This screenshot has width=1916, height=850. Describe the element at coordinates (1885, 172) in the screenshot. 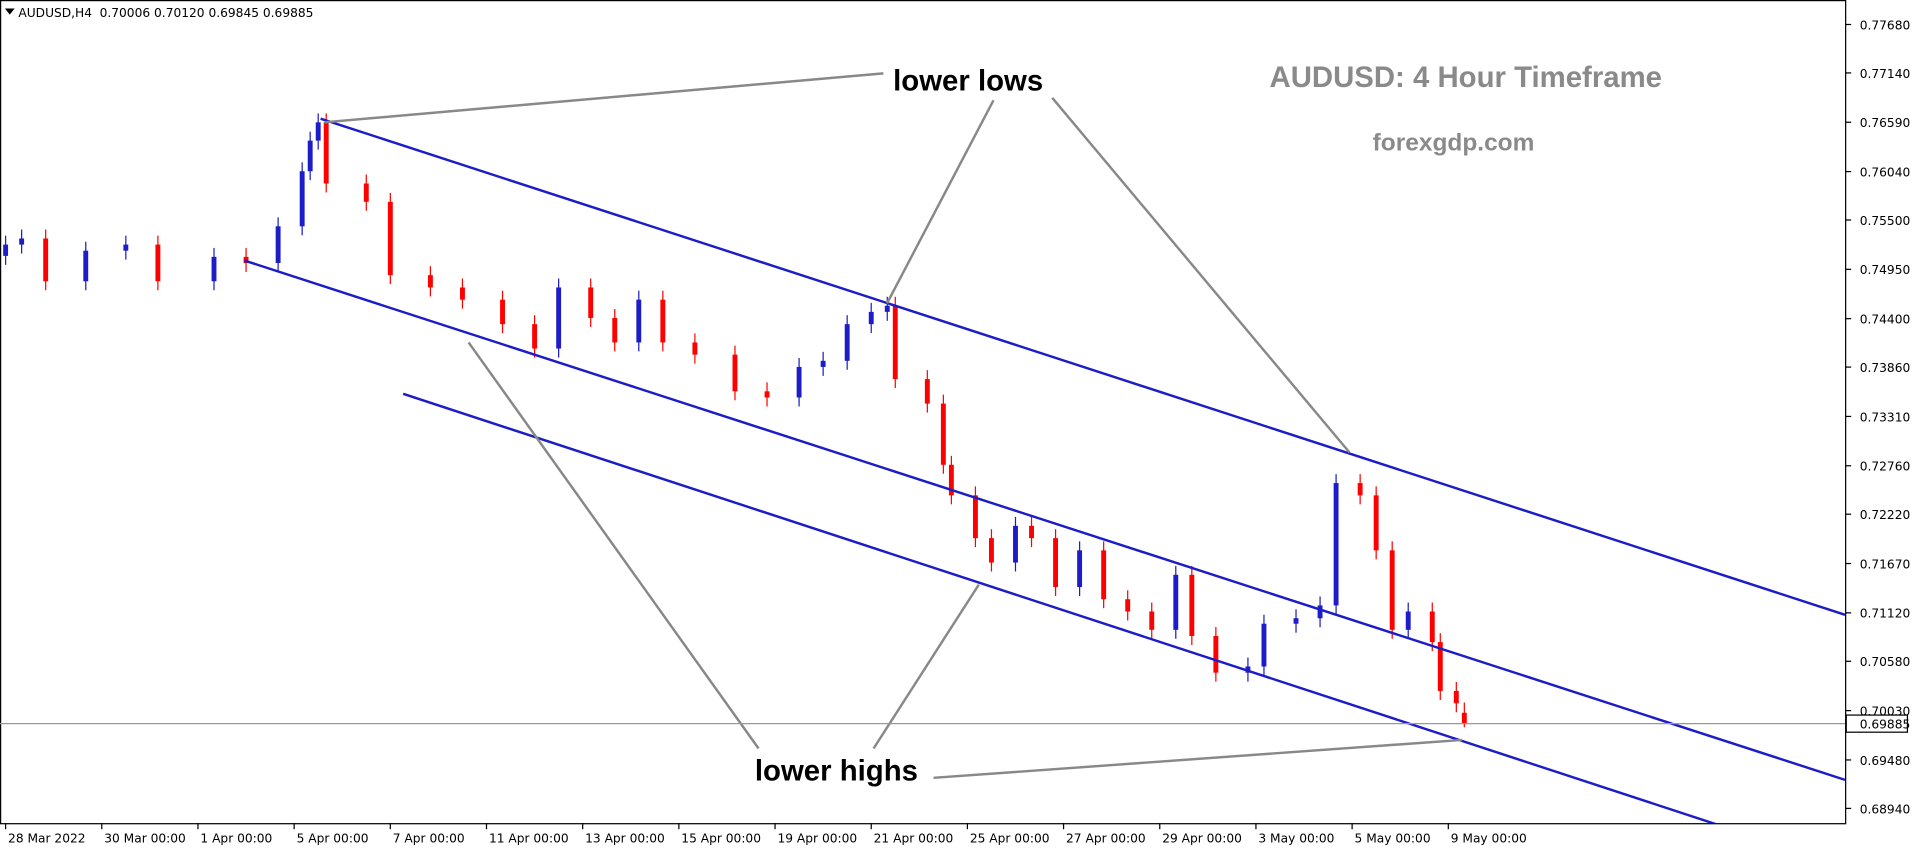

I see `y-tick-label: 0.76040` at that location.